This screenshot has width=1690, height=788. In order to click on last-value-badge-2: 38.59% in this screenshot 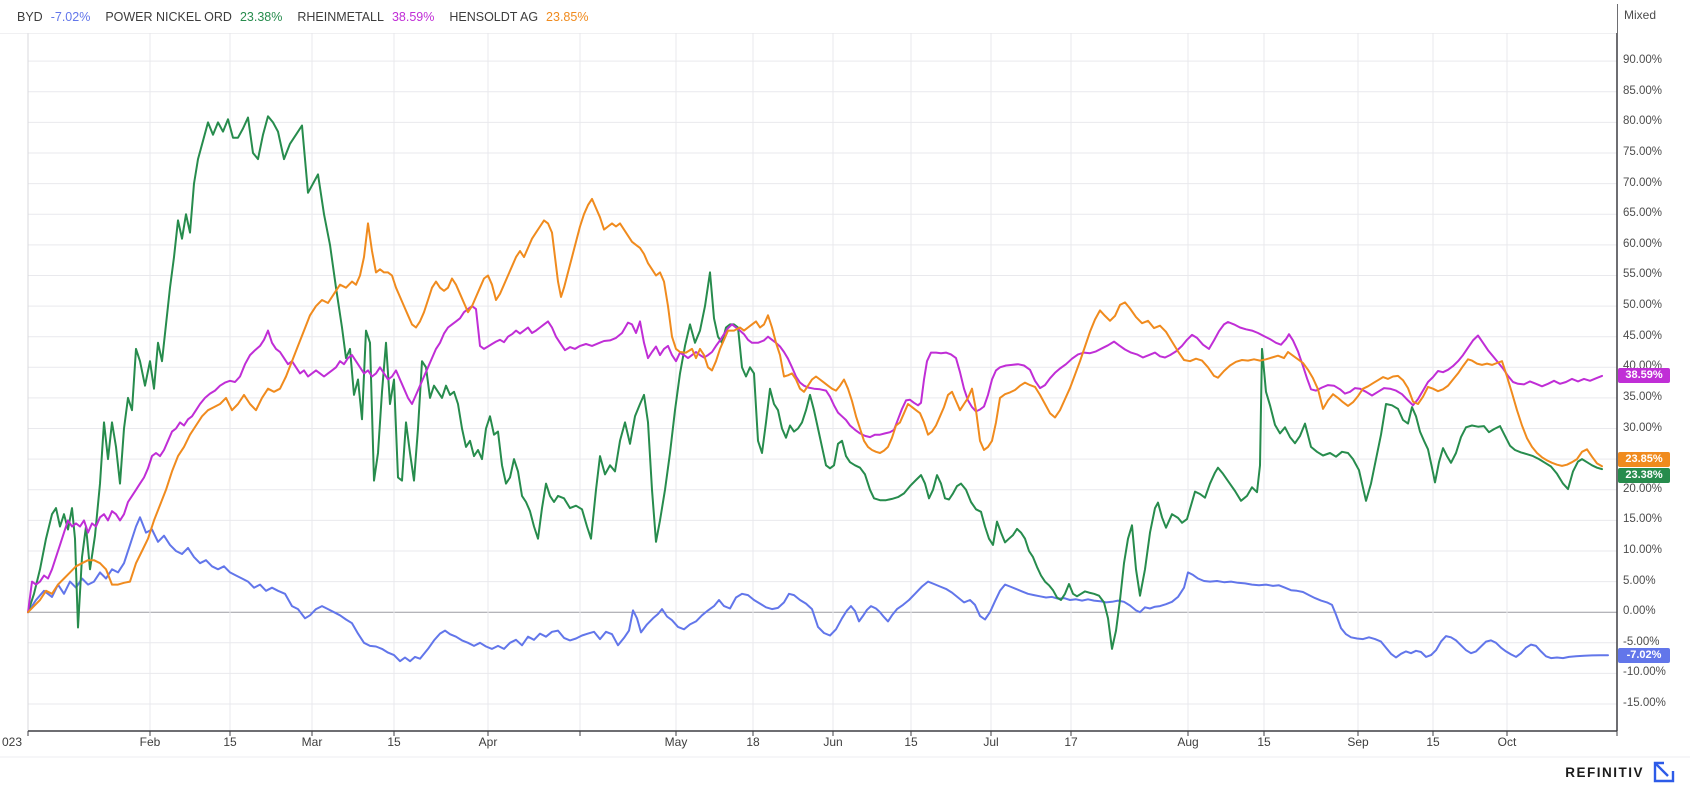, I will do `click(1644, 376)`.